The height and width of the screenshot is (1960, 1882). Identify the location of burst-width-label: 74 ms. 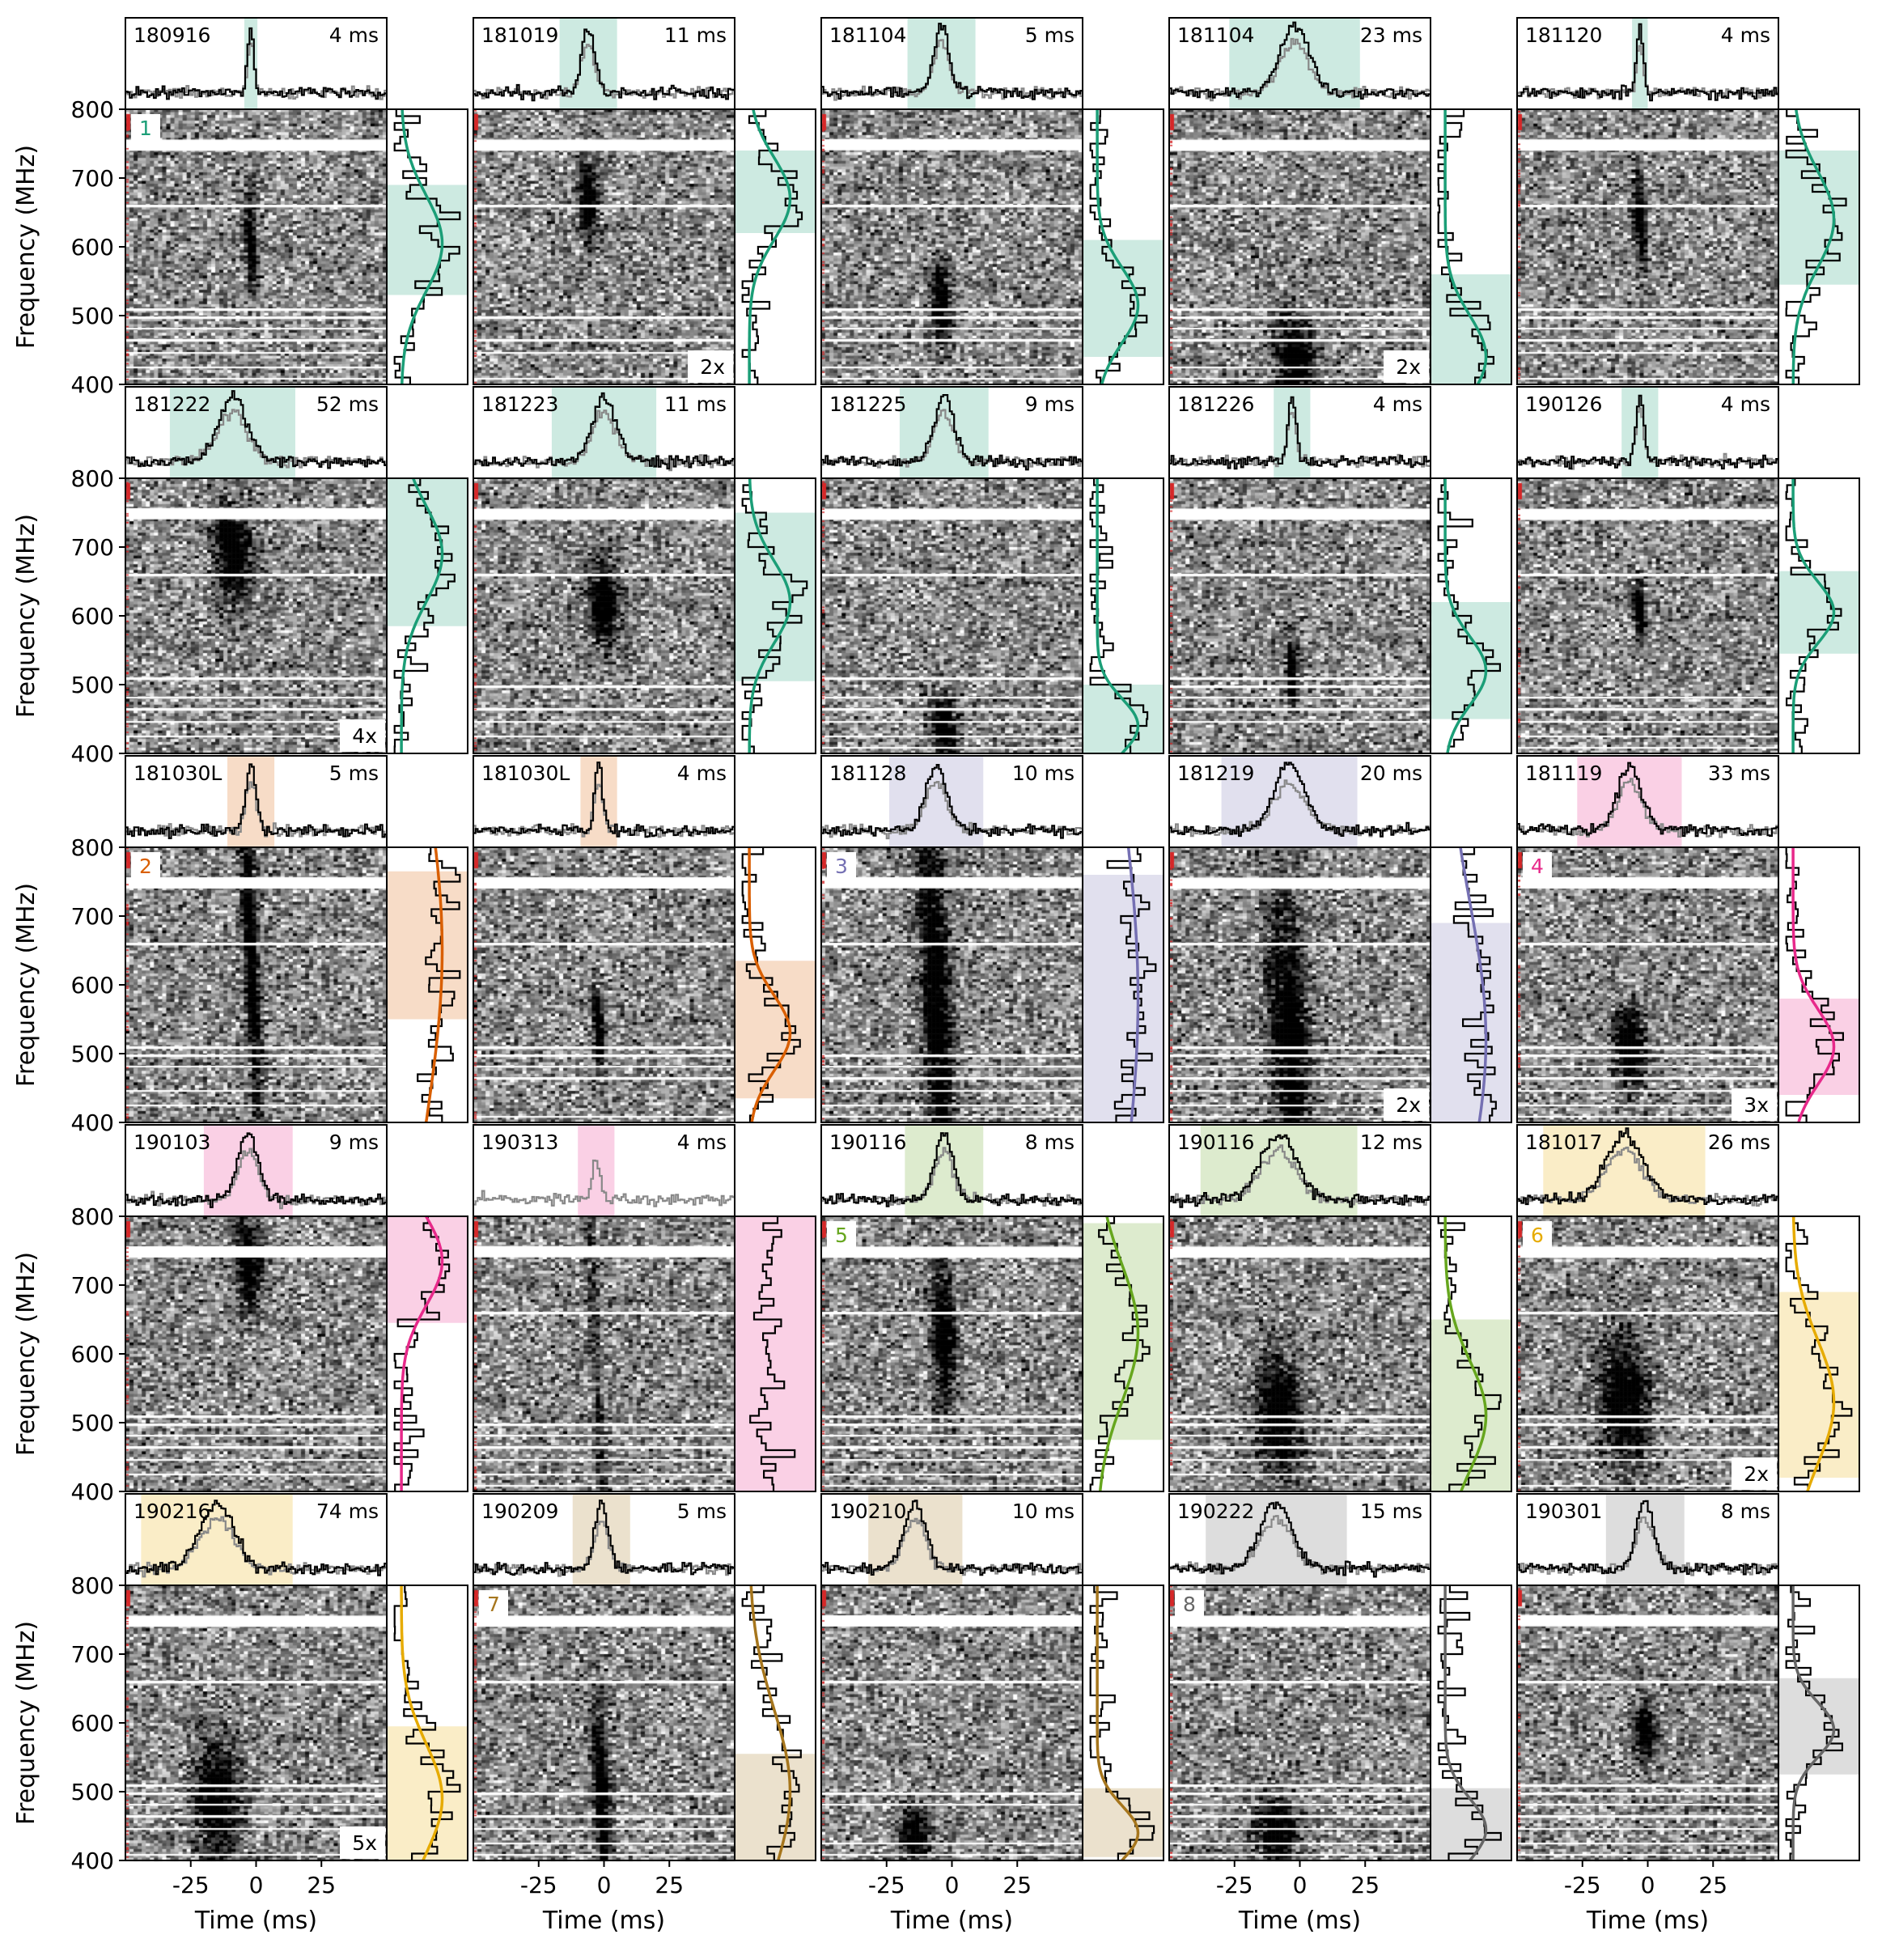
(347, 1511).